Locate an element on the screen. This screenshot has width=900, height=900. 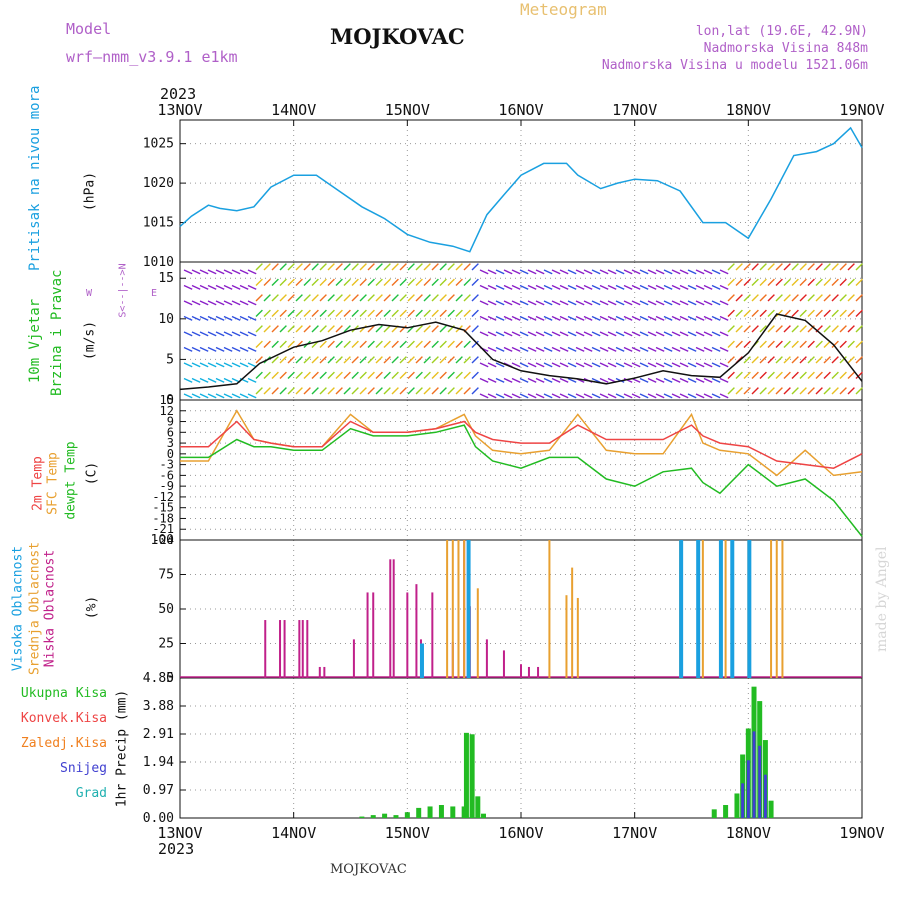
x-tick-label-top: 13NOV is located at coordinates (179, 110).